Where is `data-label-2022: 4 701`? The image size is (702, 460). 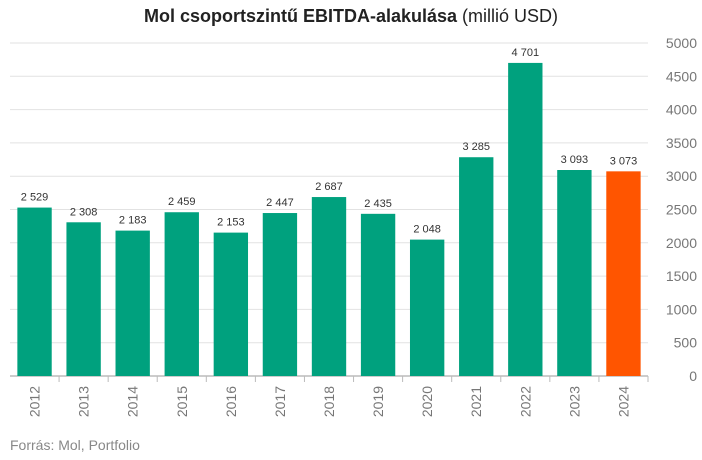
data-label-2022: 4 701 is located at coordinates (526, 53).